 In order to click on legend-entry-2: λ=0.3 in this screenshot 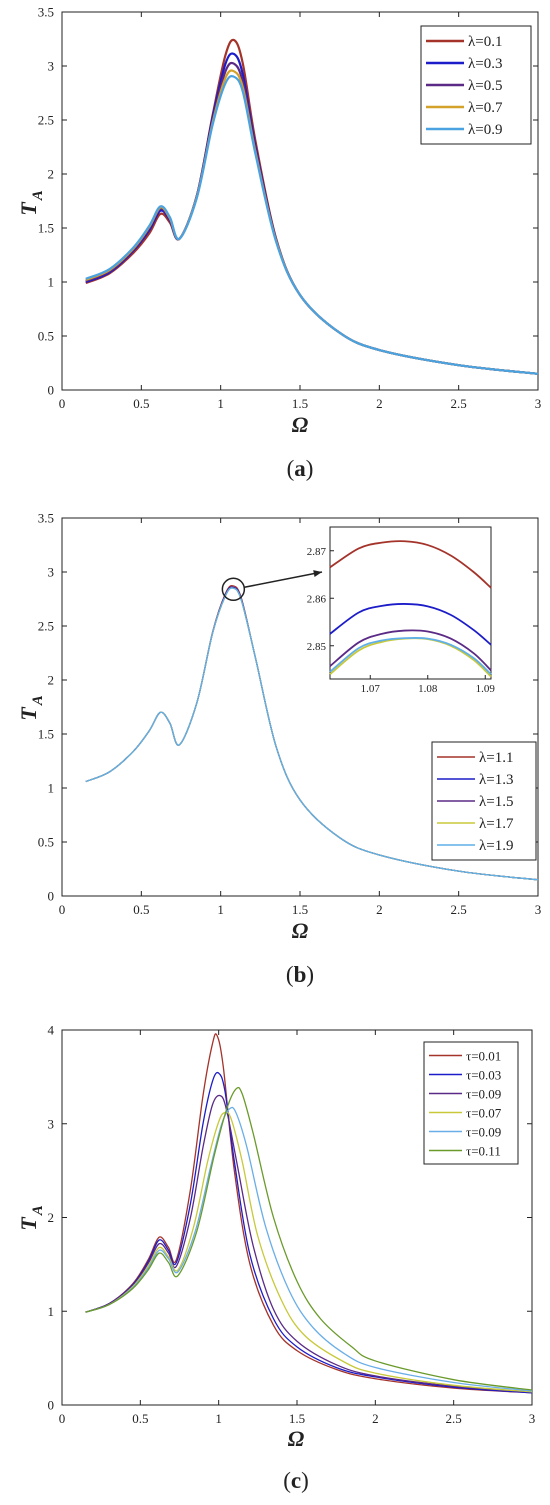, I will do `click(485, 64)`.